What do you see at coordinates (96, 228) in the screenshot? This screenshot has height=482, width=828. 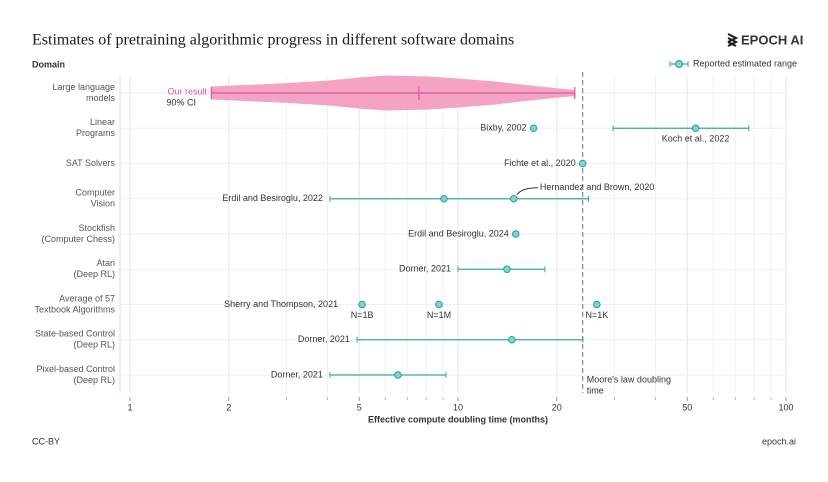 I see `y-tick-label: Stockfish` at bounding box center [96, 228].